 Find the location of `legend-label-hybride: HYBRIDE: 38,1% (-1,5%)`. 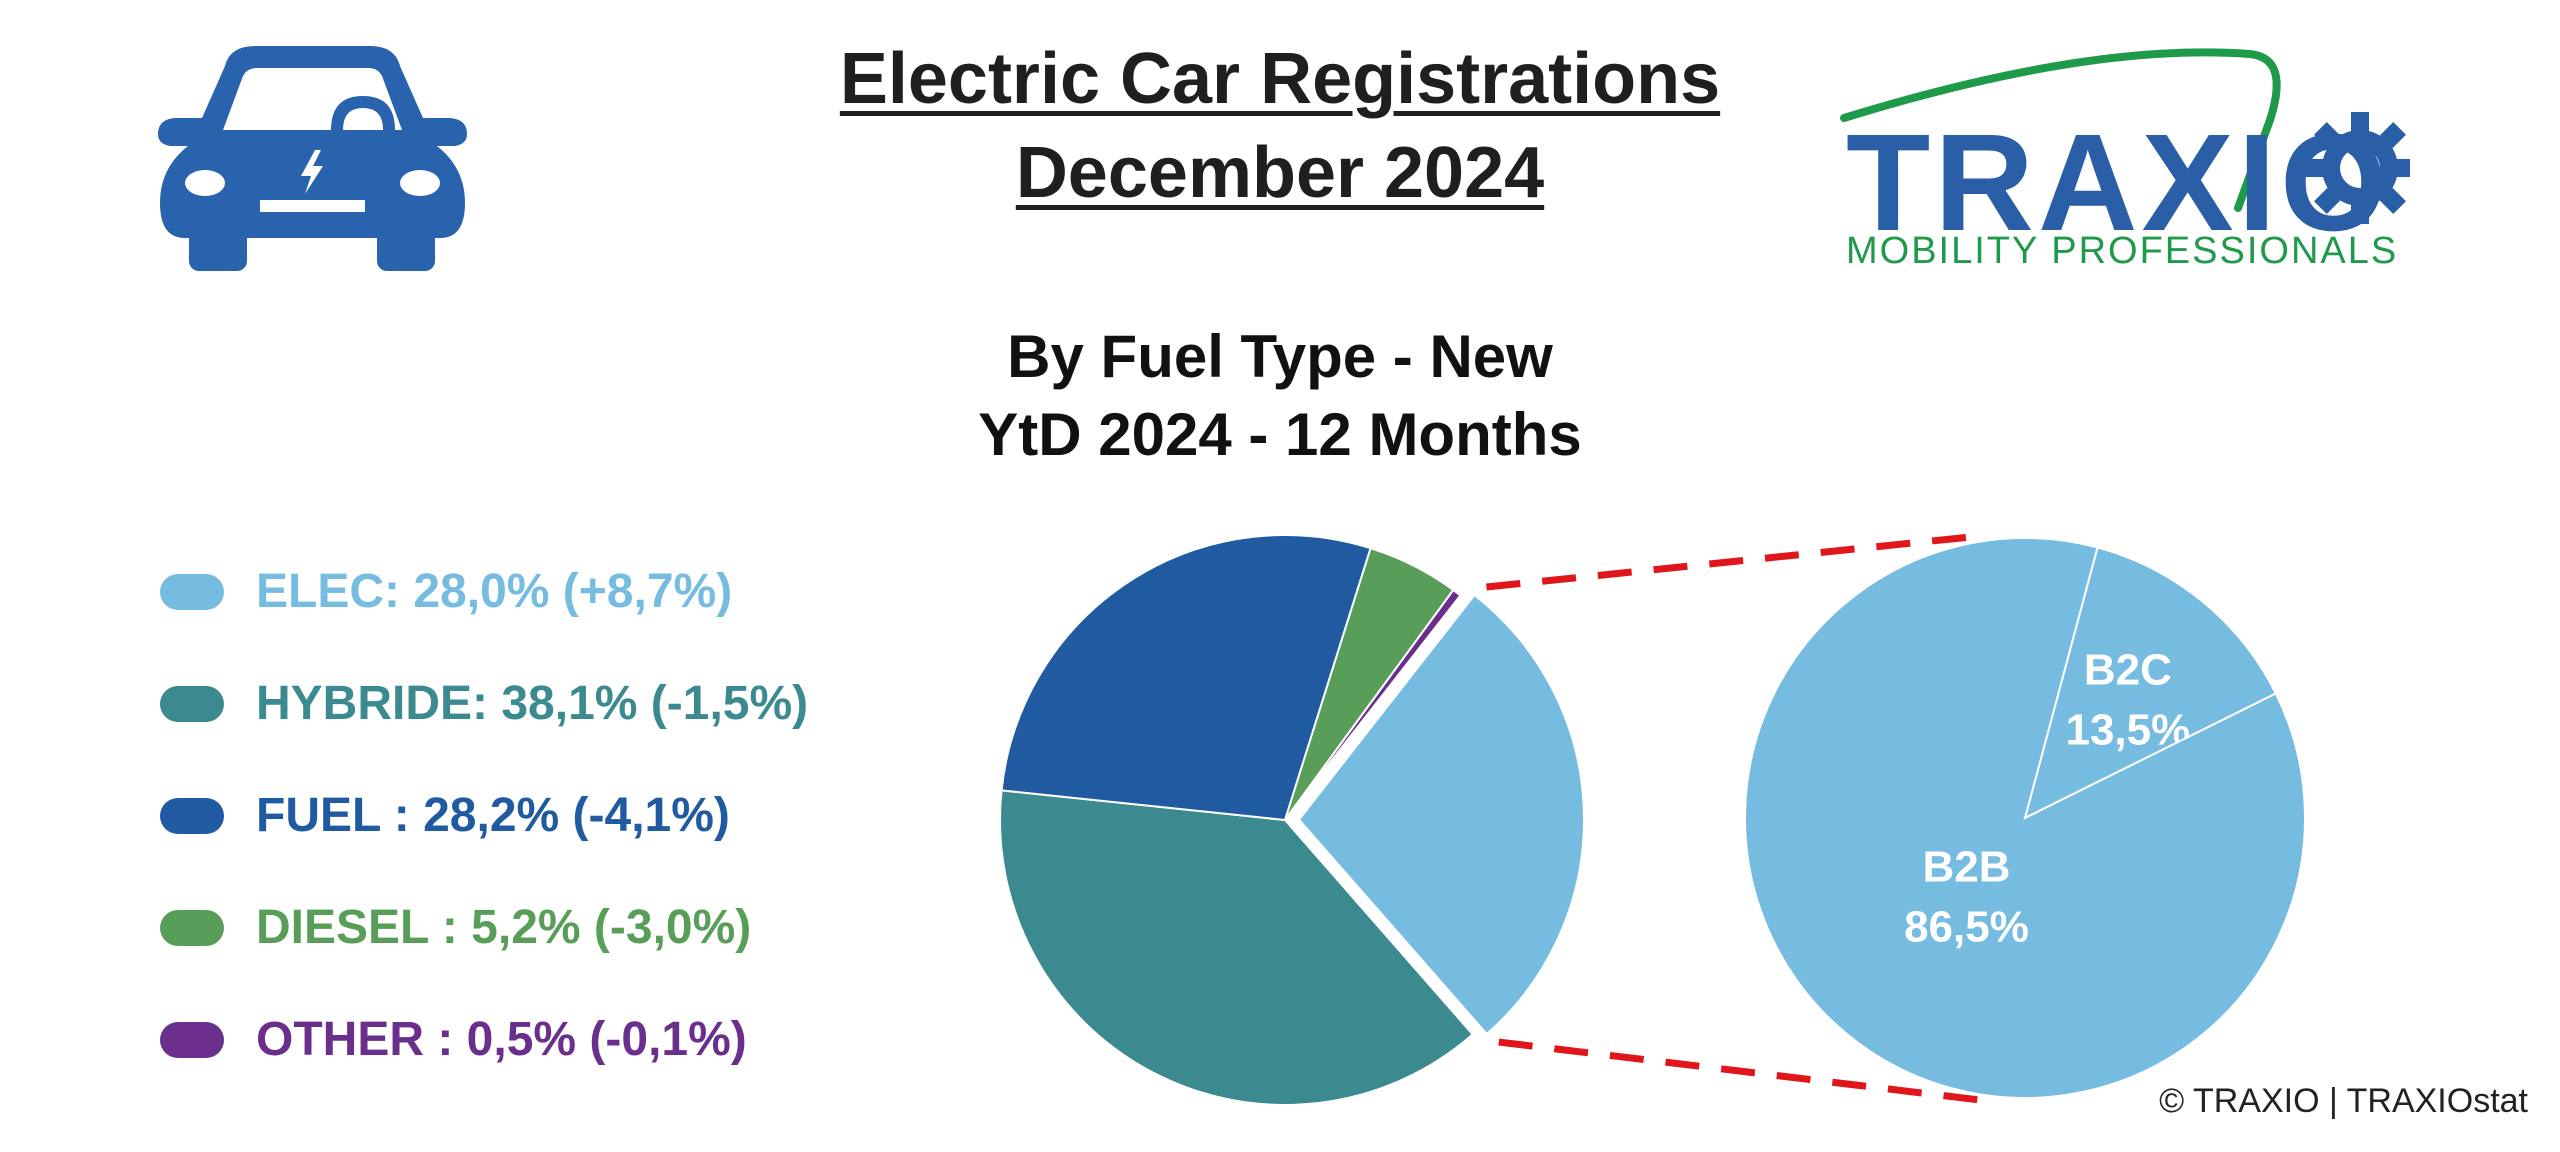

legend-label-hybride: HYBRIDE: 38,1% (-1,5%) is located at coordinates (532, 703).